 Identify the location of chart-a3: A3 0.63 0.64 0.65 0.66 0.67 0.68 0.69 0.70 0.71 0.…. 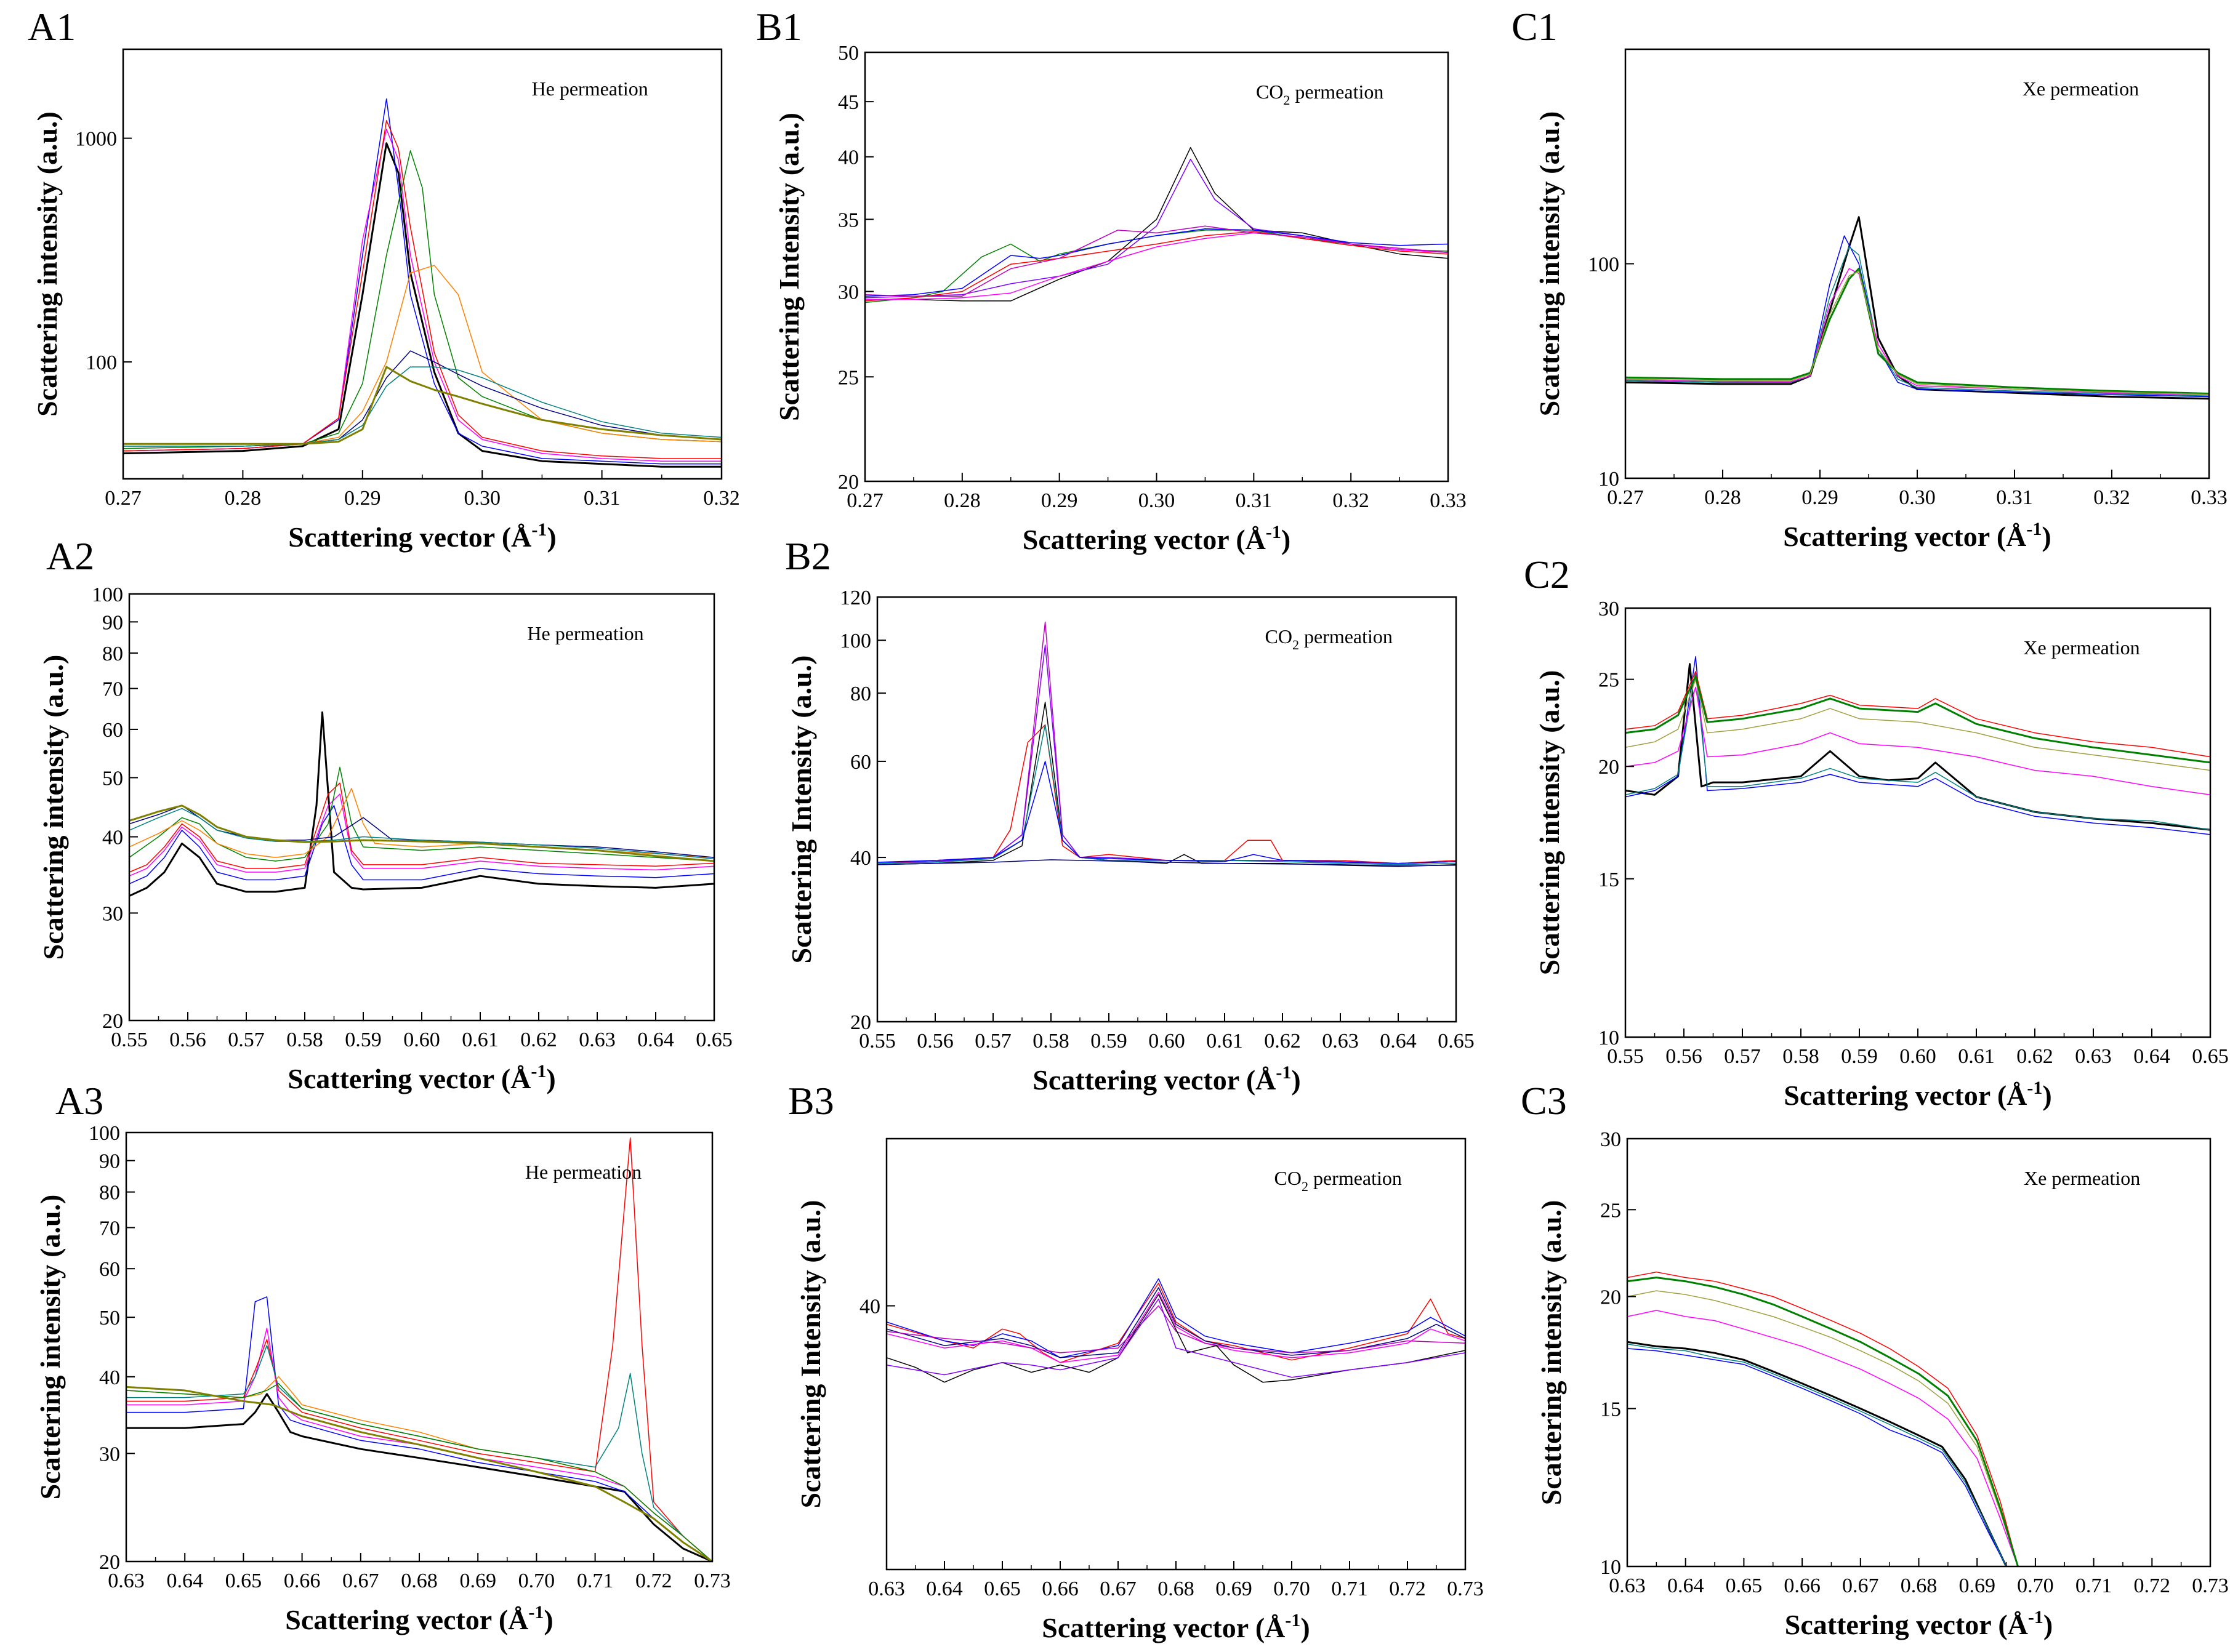
(382, 1357).